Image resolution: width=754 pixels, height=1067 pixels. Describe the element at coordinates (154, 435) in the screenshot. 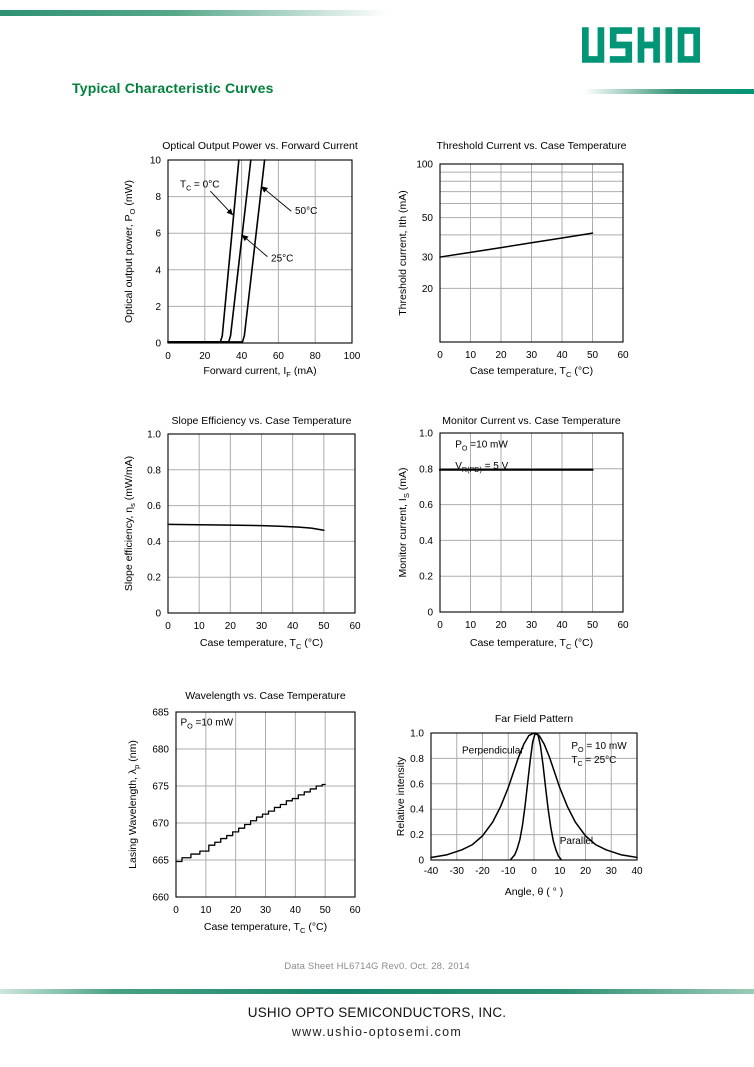

I see `slope-efficiency-vs-case-temperature-ytick-1.0: 1.0` at that location.